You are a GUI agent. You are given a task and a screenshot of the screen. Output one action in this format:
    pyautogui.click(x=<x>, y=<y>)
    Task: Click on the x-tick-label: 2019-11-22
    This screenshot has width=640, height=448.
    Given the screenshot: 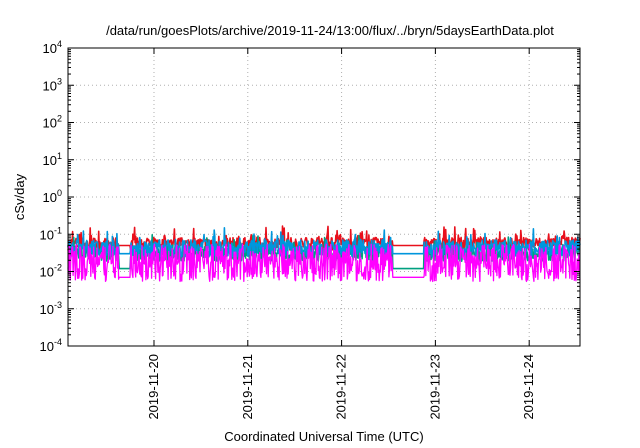 What is the action you would take?
    pyautogui.click(x=341, y=387)
    